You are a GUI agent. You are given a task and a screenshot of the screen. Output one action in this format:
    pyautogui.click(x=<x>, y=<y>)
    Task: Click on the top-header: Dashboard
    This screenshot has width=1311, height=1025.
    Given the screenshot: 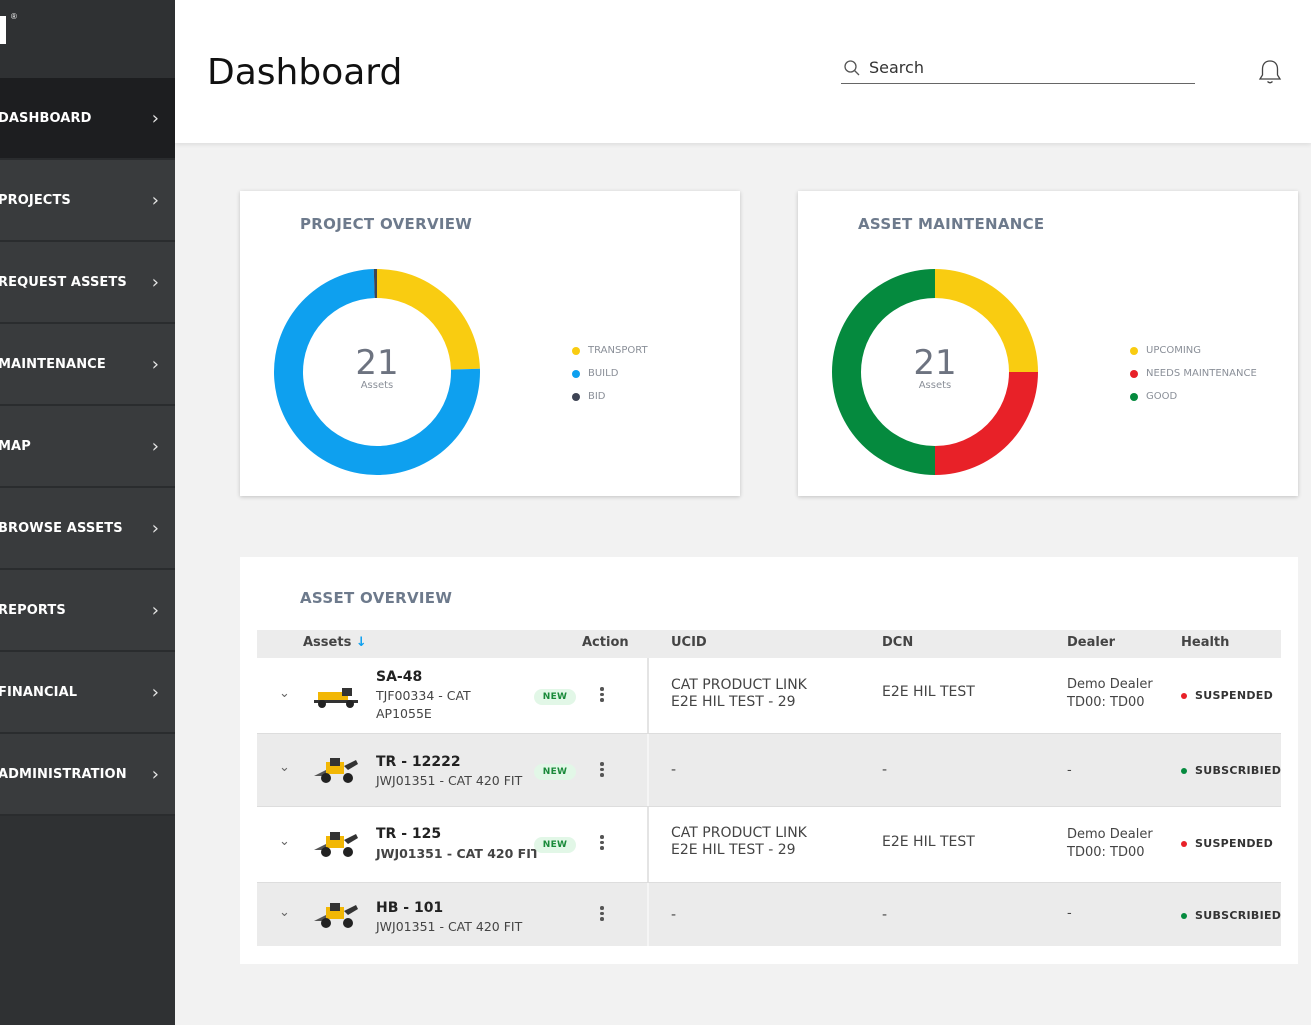 What is the action you would take?
    pyautogui.click(x=743, y=71)
    